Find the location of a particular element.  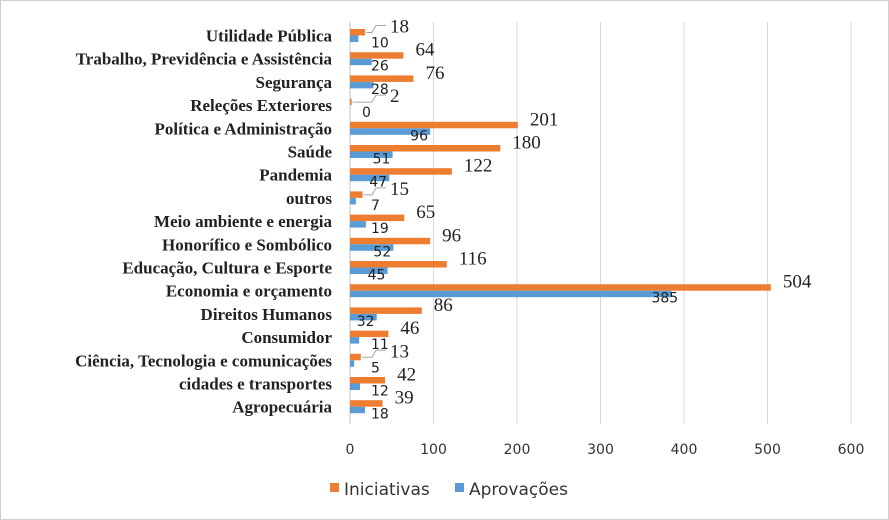

bar-aprovacoes-saude is located at coordinates (371, 154).